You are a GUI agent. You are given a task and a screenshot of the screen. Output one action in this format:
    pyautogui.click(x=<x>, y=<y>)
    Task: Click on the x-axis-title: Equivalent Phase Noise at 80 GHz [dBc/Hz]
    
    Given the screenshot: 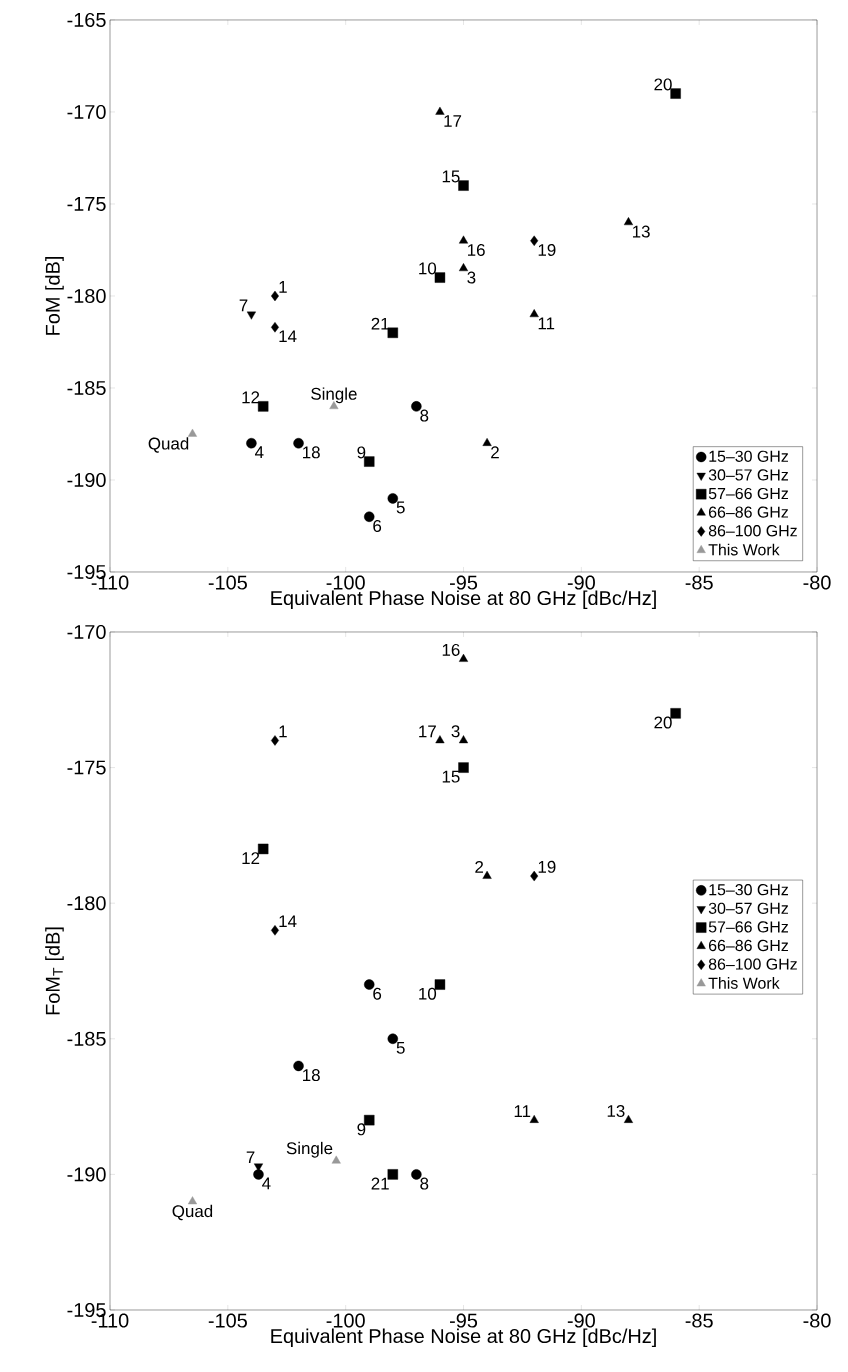 What is the action you would take?
    pyautogui.click(x=463, y=600)
    